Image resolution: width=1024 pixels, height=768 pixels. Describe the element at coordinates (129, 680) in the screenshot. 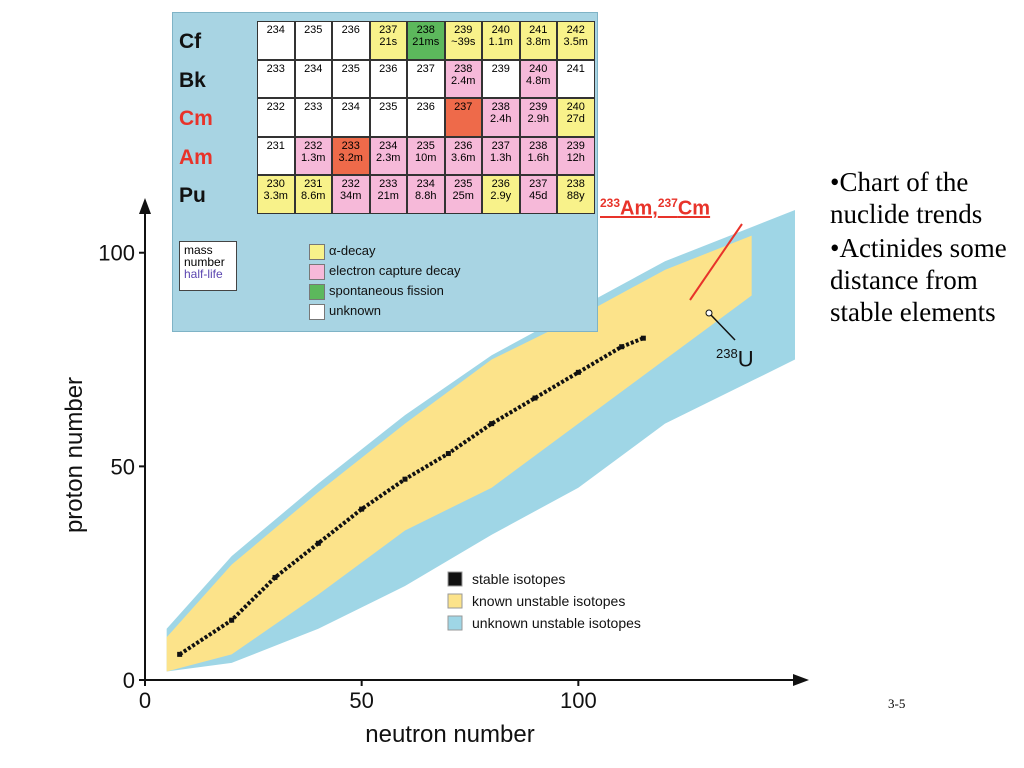

I see `y-tick-label: 0` at that location.